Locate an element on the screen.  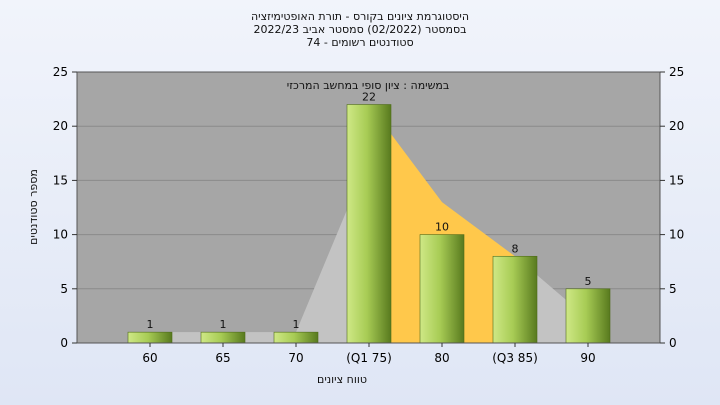
y-tick-label-left: 25 is located at coordinates (60, 72).